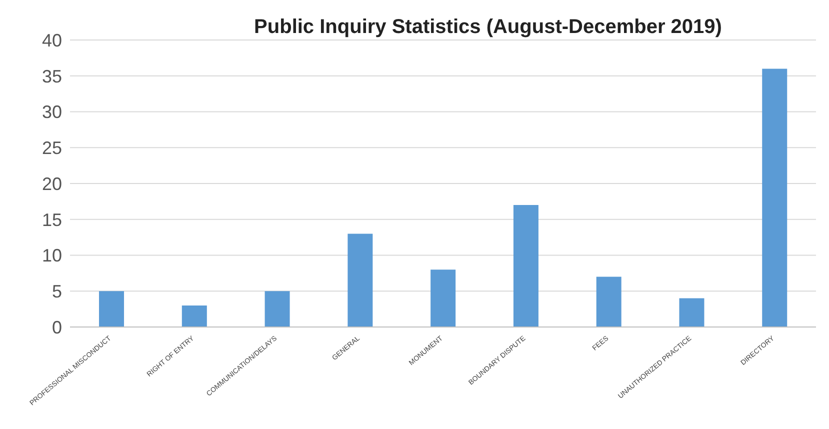 The width and height of the screenshot is (829, 429). What do you see at coordinates (52, 148) in the screenshot?
I see `y-tick-label: 25` at bounding box center [52, 148].